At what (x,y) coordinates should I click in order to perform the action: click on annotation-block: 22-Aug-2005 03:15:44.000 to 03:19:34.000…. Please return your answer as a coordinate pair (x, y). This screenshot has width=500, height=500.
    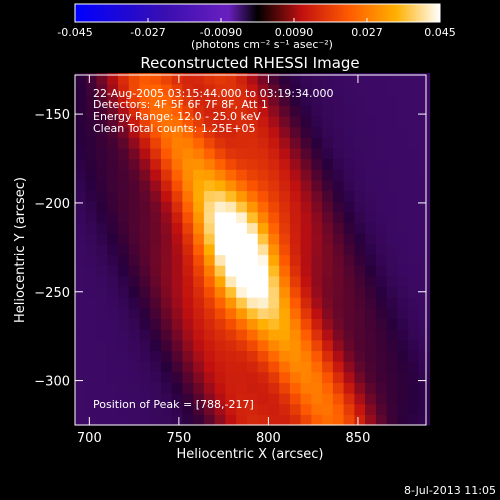
    Looking at the image, I should click on (213, 111).